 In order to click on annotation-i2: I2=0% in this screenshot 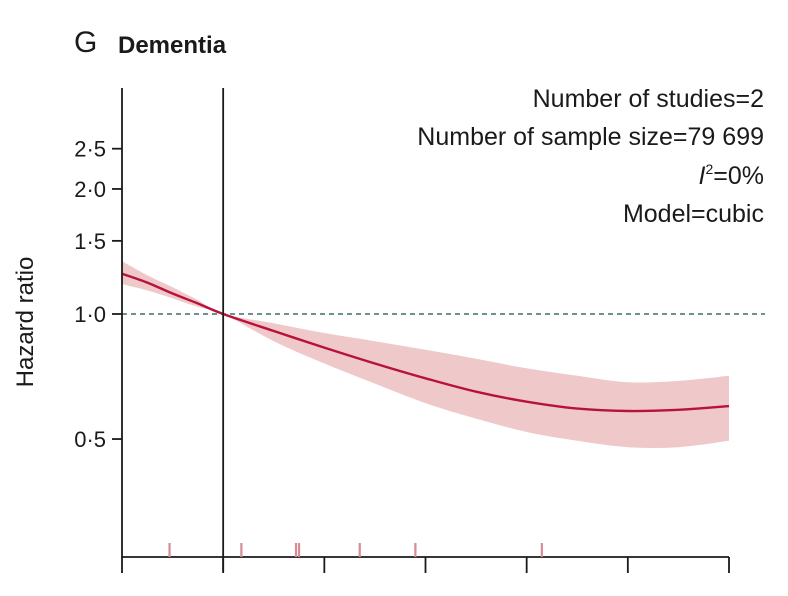, I will do `click(731, 175)`.